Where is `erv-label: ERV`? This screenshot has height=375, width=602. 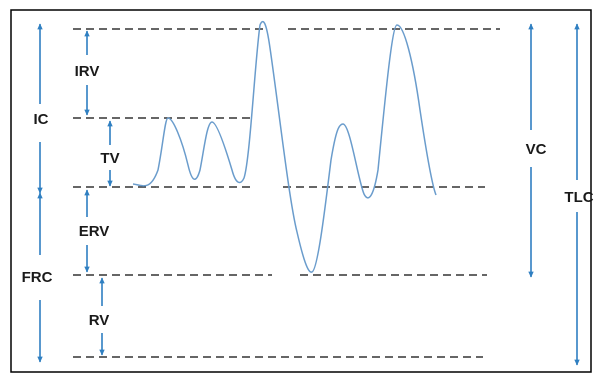 erv-label: ERV is located at coordinates (94, 231).